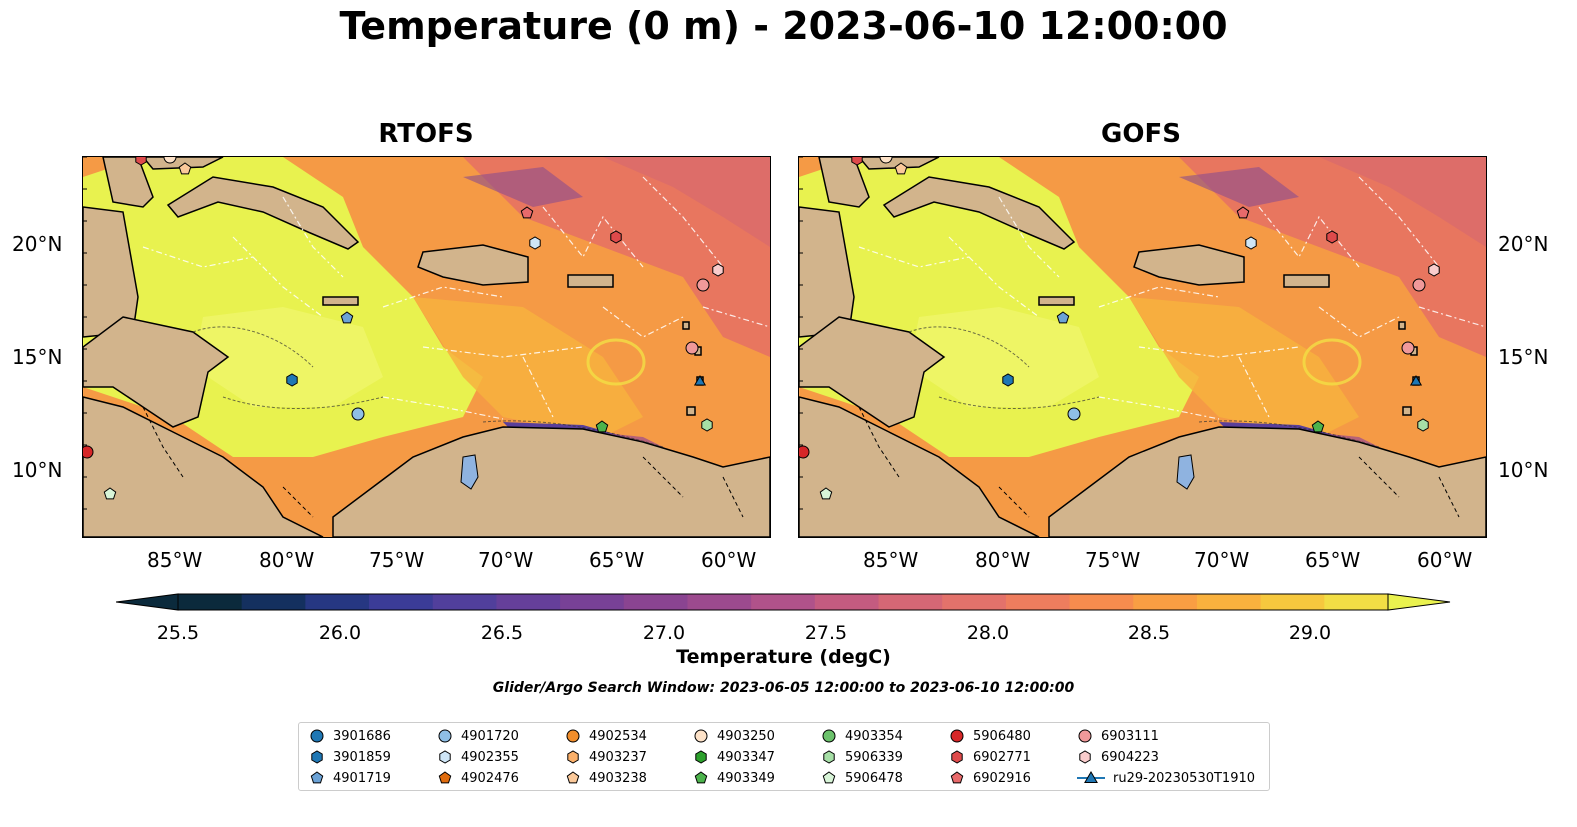  I want to click on colorbar-tick-label: 26.0, so click(340, 633).